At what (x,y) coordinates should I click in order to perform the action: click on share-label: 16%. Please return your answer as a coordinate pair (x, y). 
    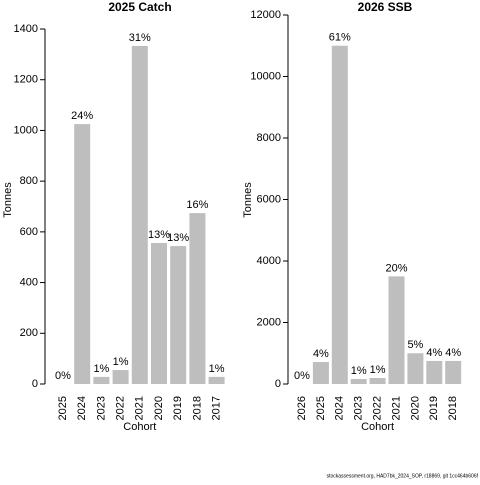
    Looking at the image, I should click on (197, 205).